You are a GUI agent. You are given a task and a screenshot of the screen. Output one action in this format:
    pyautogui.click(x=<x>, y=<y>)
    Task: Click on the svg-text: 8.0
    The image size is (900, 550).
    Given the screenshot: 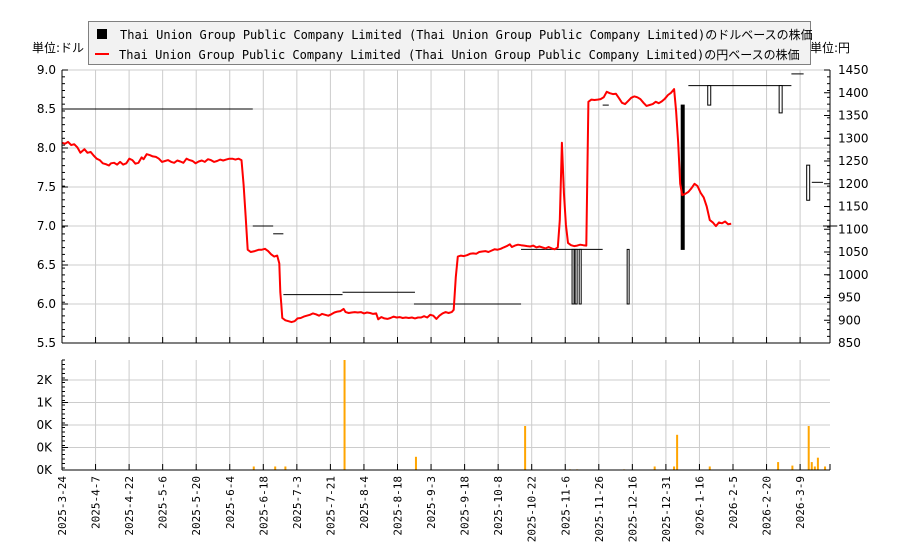 What is the action you would take?
    pyautogui.click(x=46, y=148)
    